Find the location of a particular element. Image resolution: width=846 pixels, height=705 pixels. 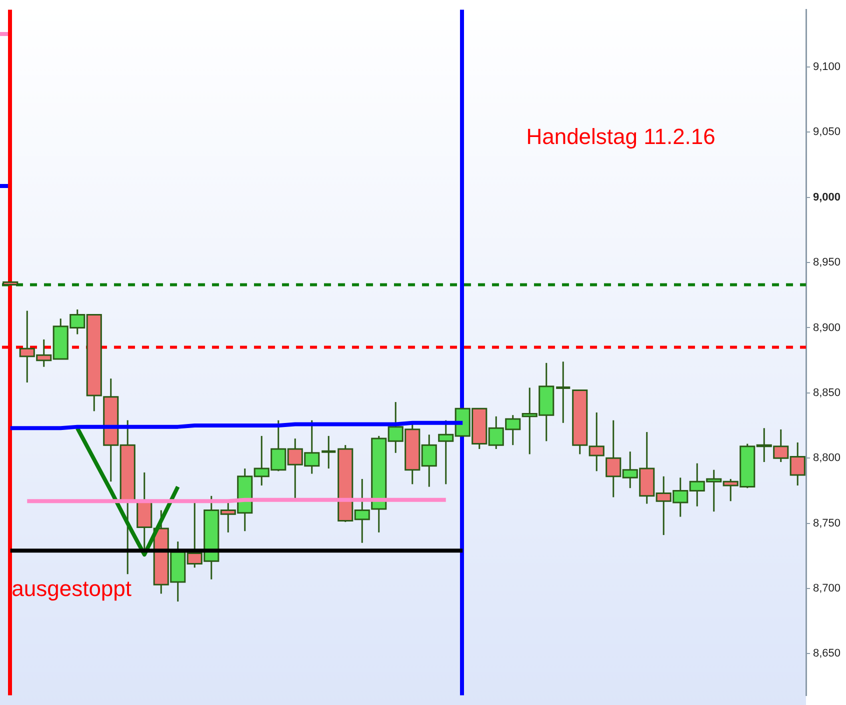

y-tick-label: 9,100 is located at coordinates (827, 67).